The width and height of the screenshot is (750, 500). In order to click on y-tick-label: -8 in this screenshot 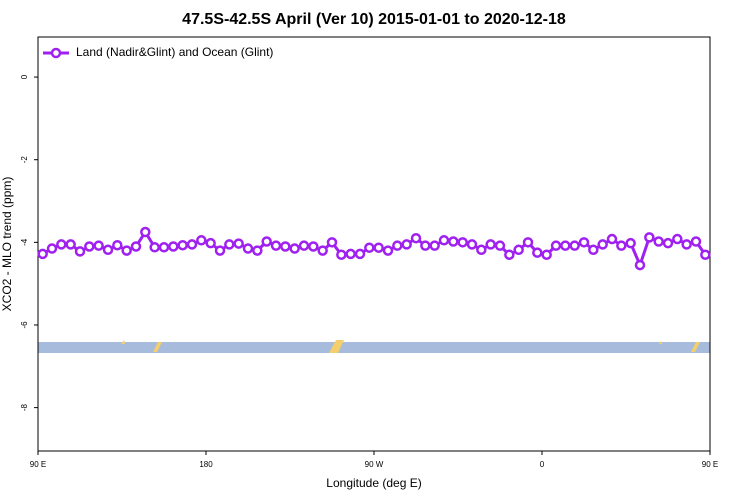, I will do `click(24, 408)`.